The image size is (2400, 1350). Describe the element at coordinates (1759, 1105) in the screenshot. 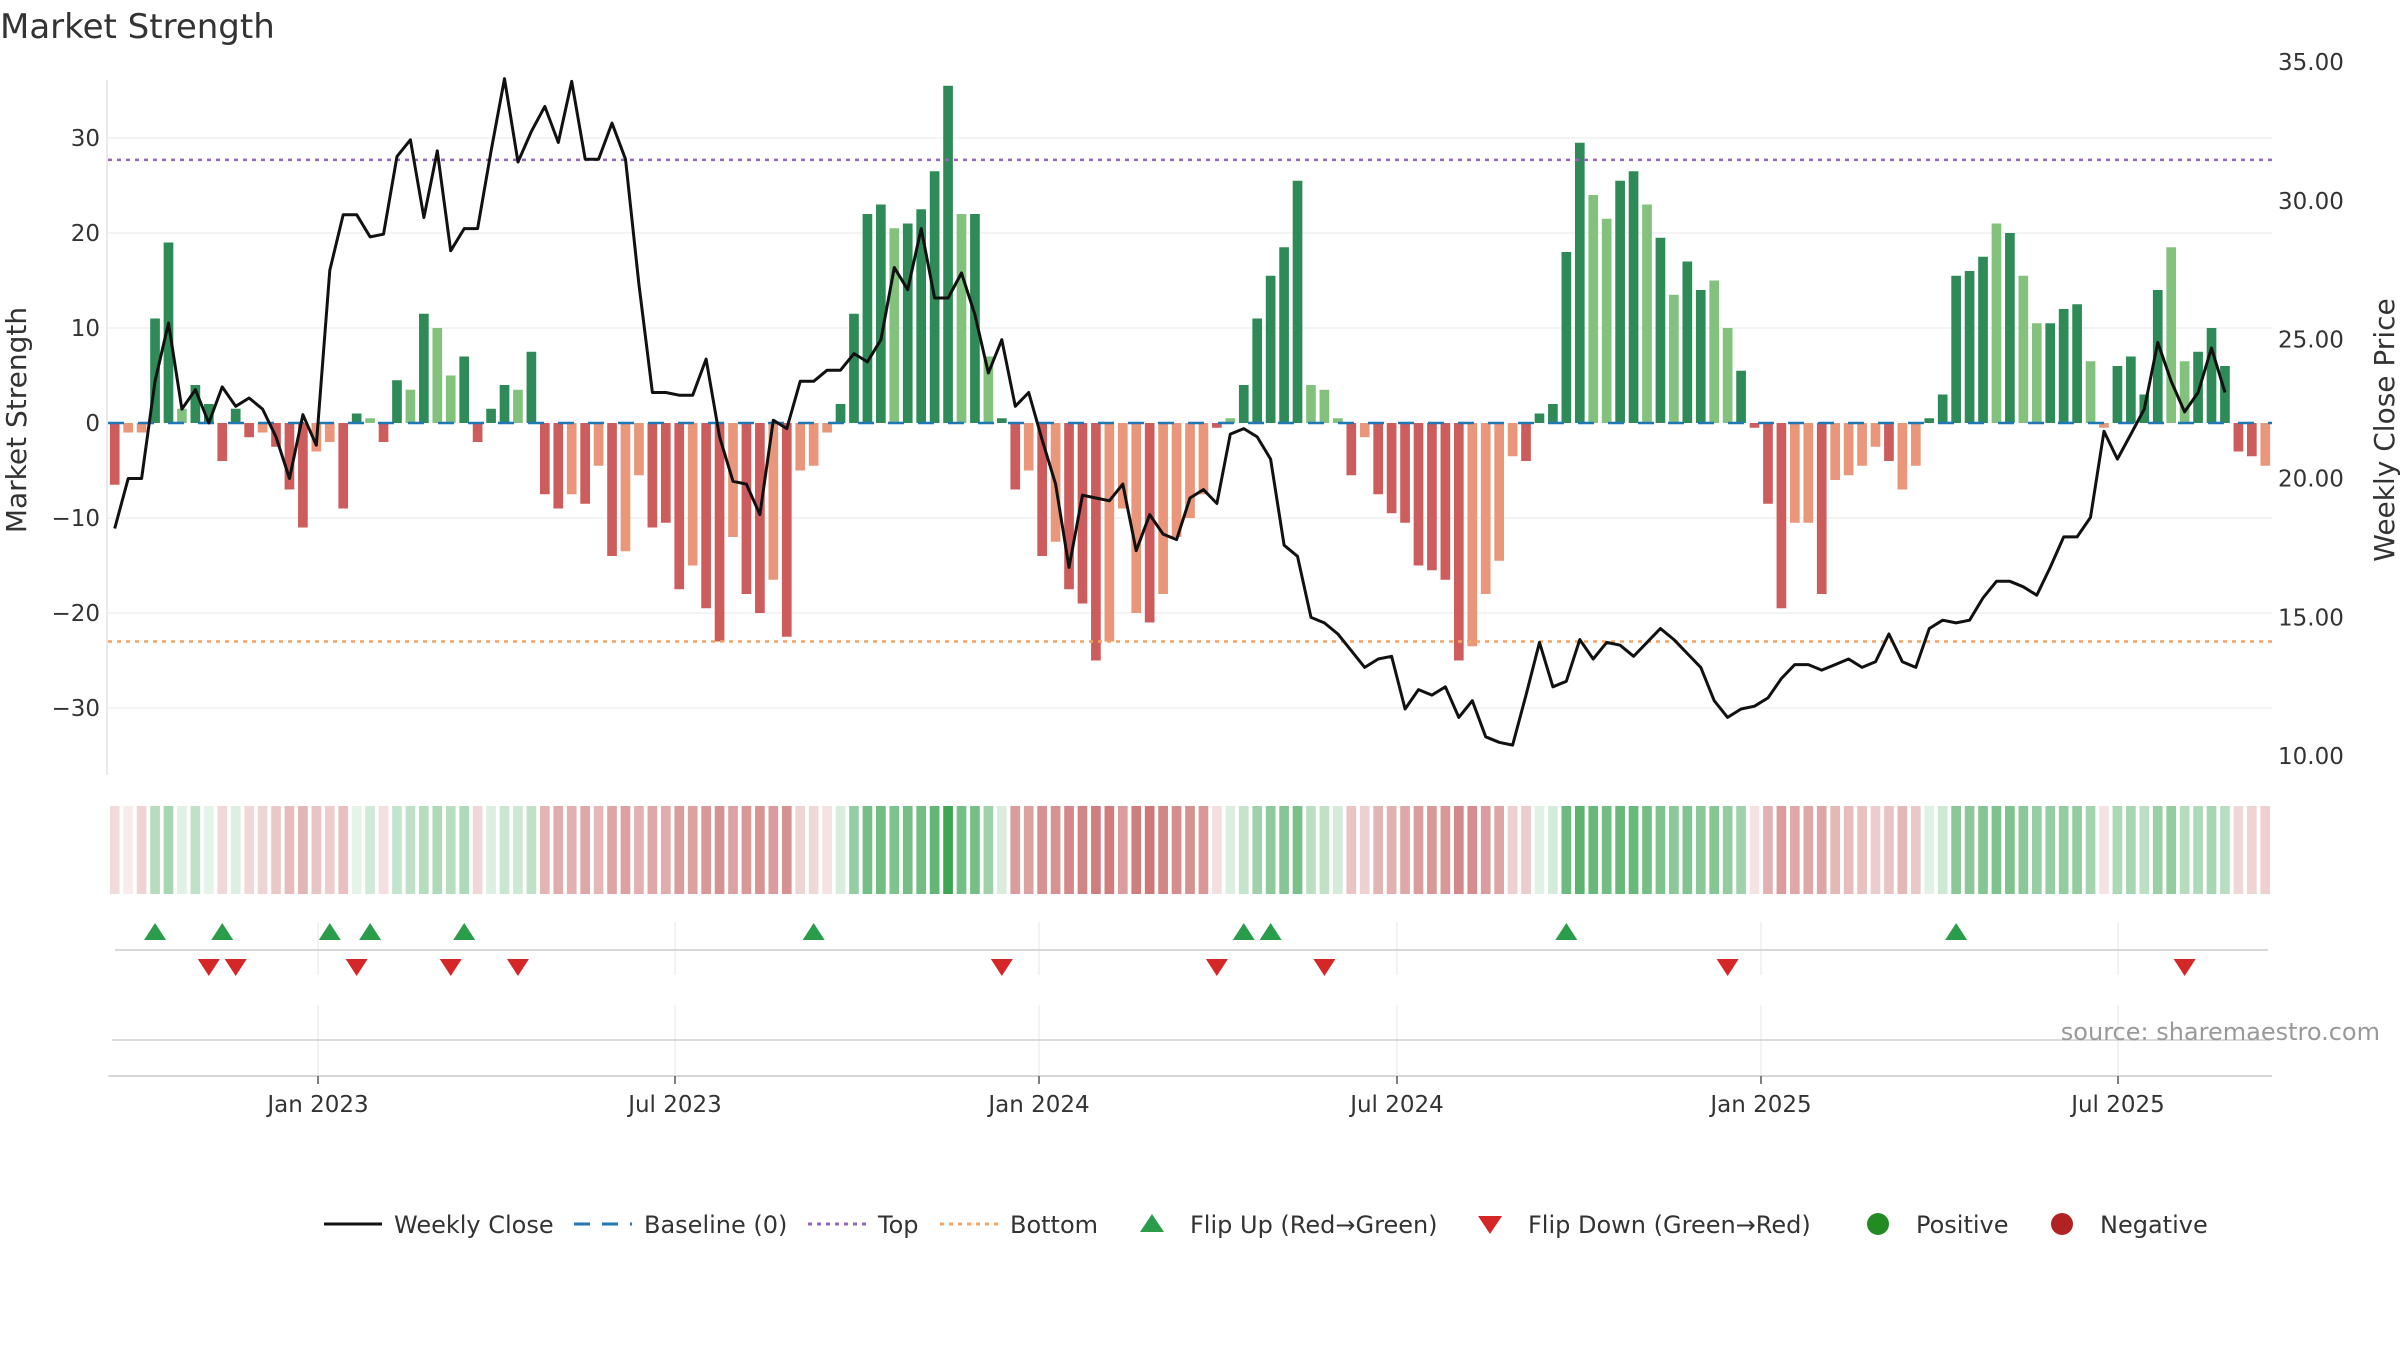

I see `x-tick-label: Jan 2025` at that location.